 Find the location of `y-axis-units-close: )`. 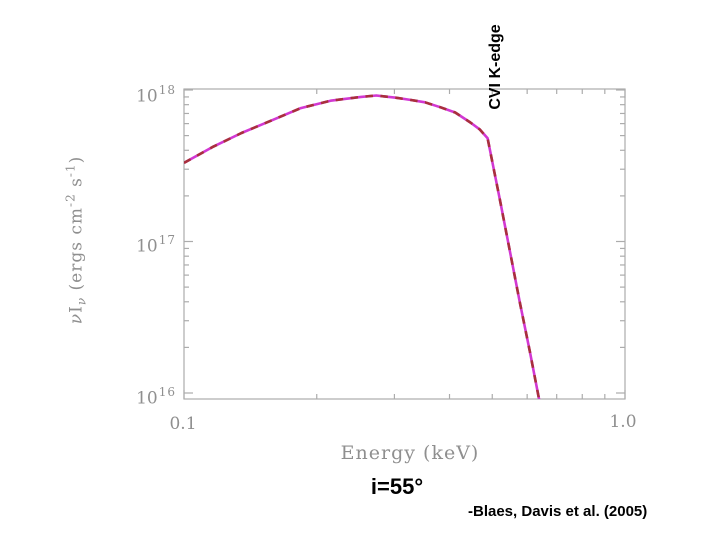

y-axis-units-close: ) is located at coordinates (76, 159).